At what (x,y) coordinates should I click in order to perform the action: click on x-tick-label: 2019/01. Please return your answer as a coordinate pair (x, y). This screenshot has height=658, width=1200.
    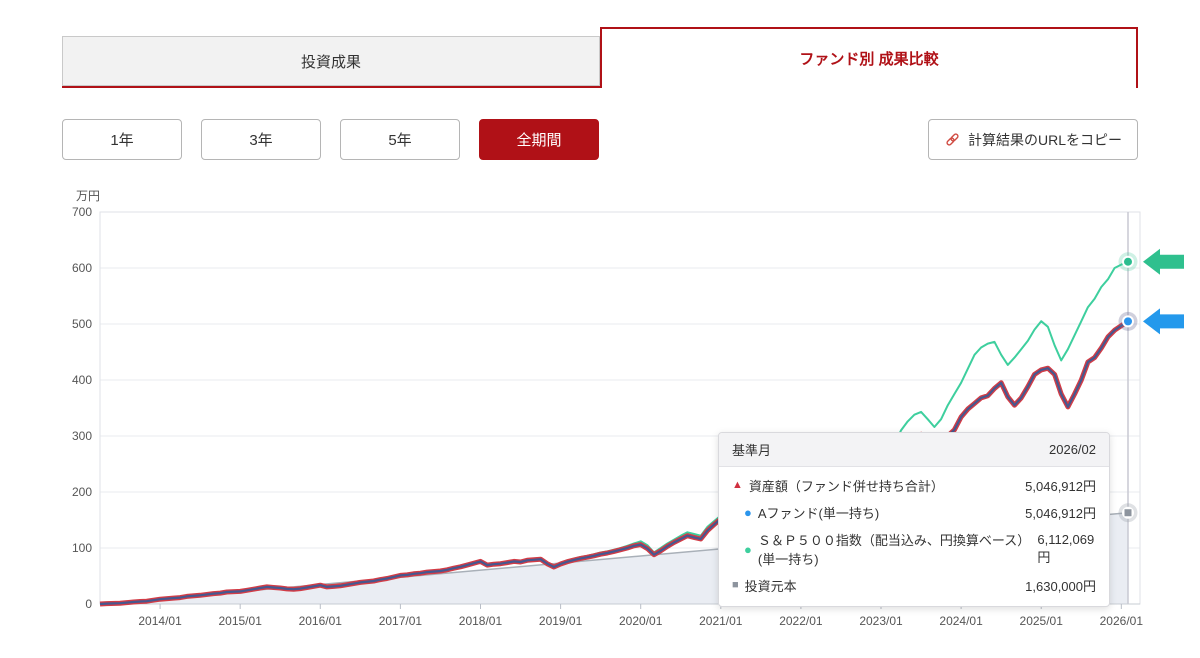
    Looking at the image, I should click on (561, 621).